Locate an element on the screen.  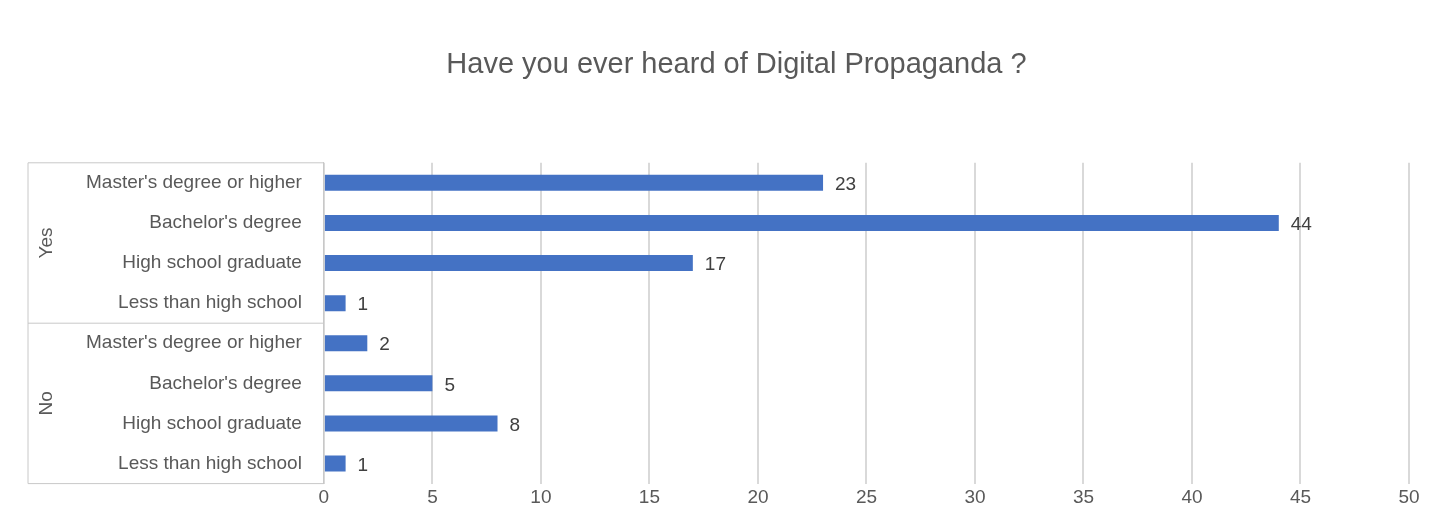
chart-title: Have you ever heard of Digital Propaganda ? is located at coordinates (736, 63).